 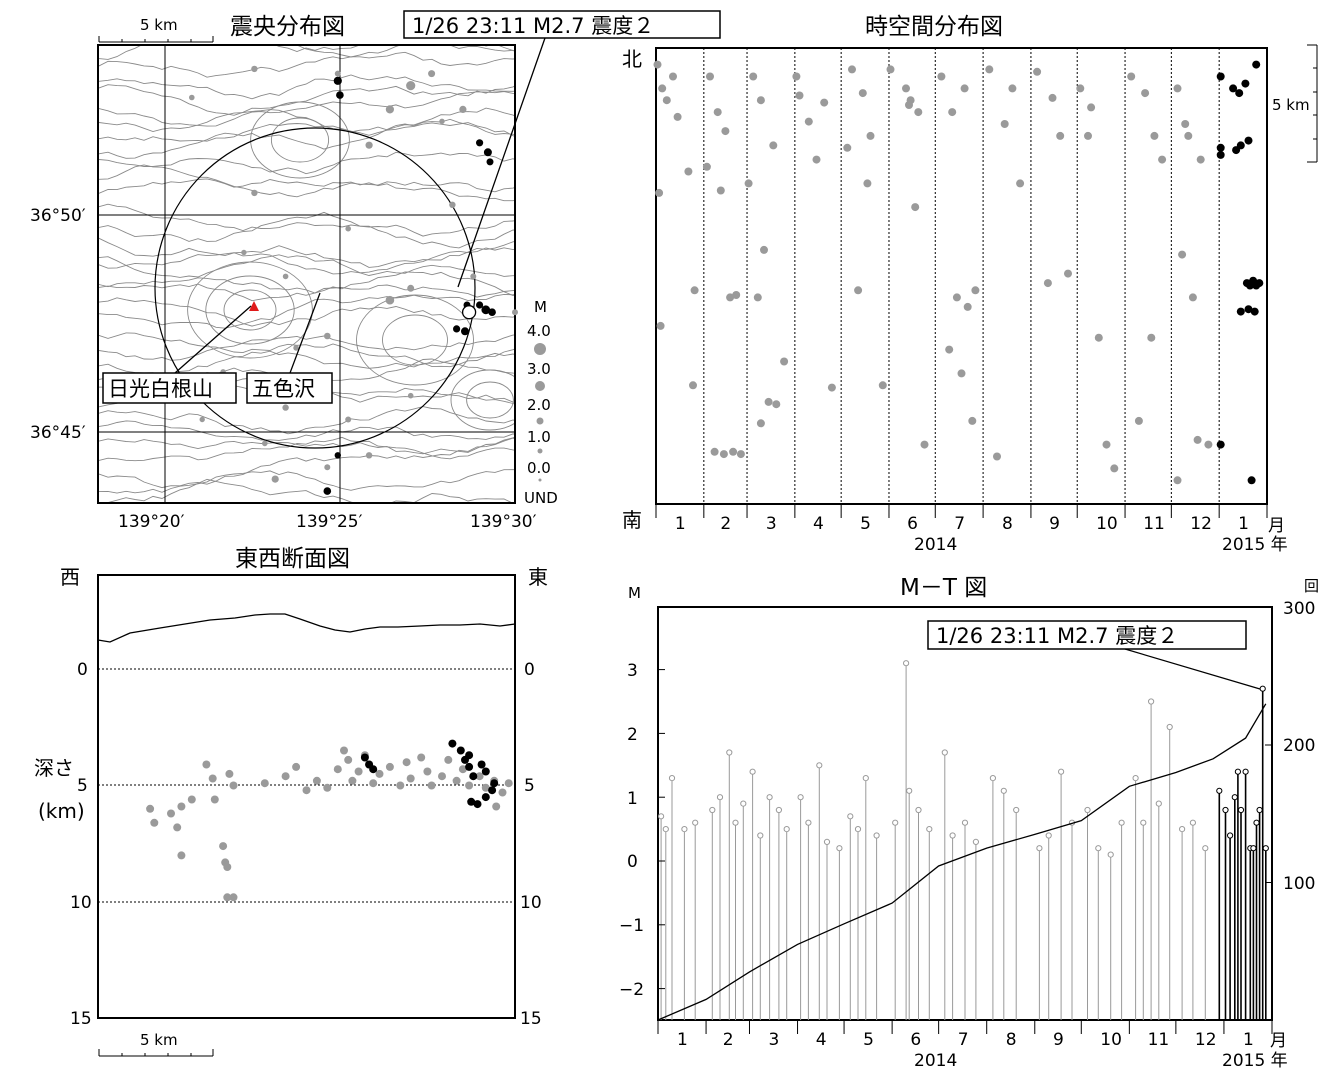 I want to click on ew-tick-left-10: 10, so click(x=81, y=903).